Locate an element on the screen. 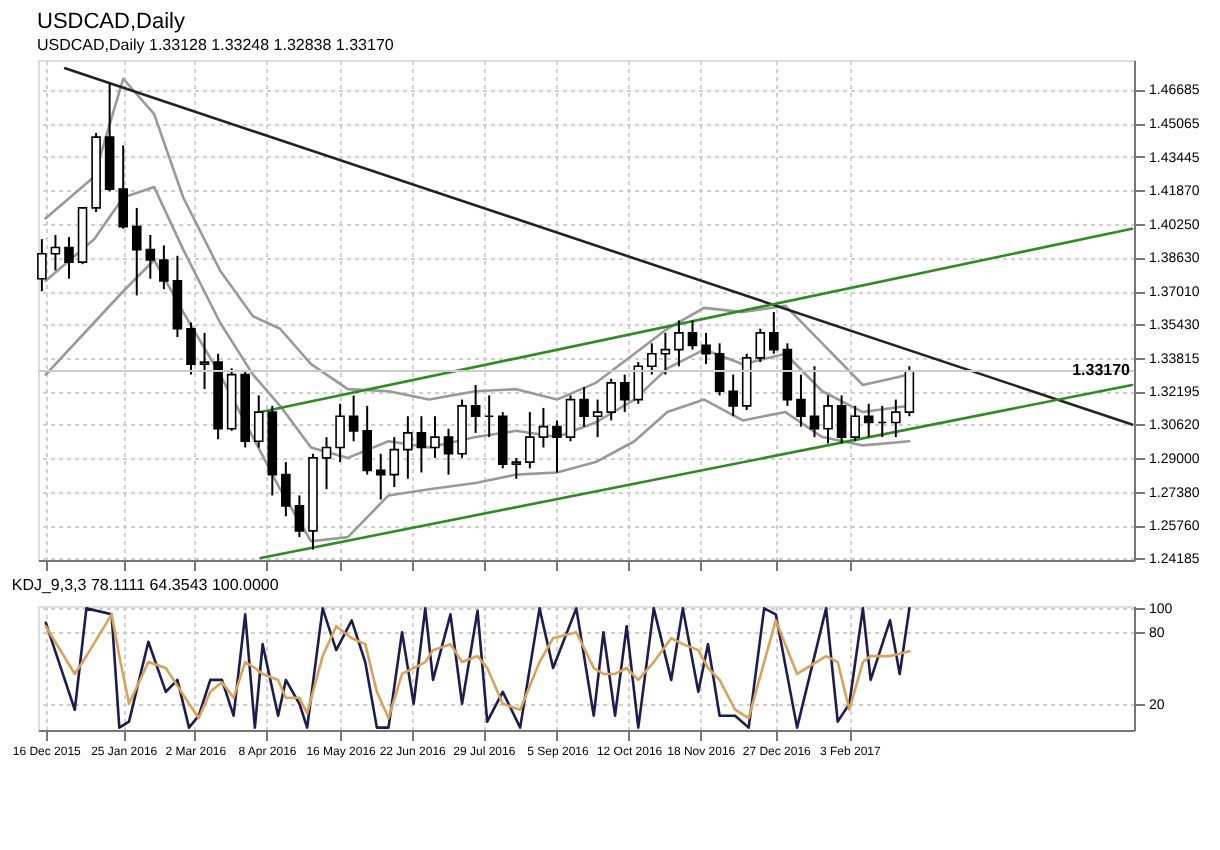 This screenshot has height=850, width=1220. chart-title: KDJ_9,3,3 78.1111 64.3543 100.0000 is located at coordinates (145, 585).